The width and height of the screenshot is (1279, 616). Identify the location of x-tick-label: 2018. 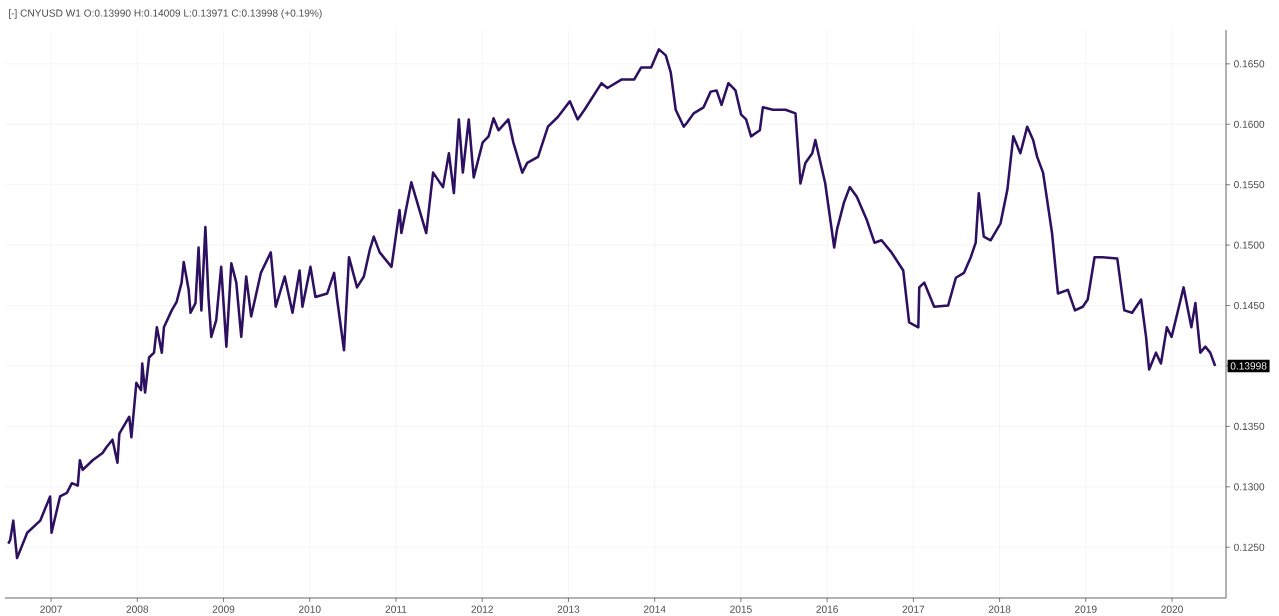
(999, 609).